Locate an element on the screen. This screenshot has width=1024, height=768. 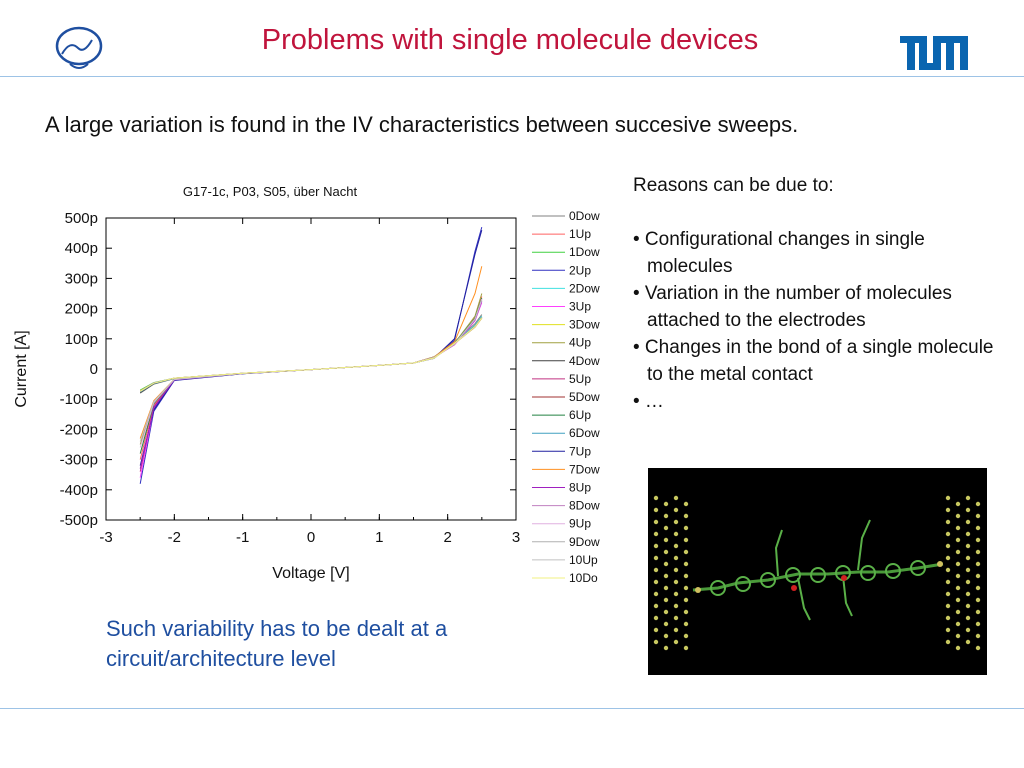
nano-logo is located at coordinates (79, 47).